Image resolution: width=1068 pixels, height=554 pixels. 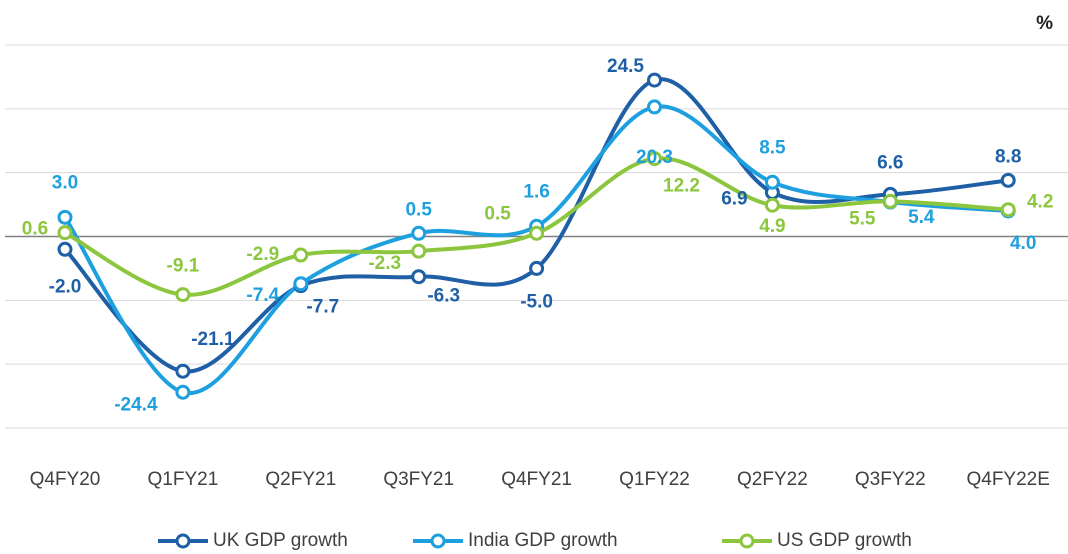 What do you see at coordinates (262, 295) in the screenshot?
I see `data-label: -7.4` at bounding box center [262, 295].